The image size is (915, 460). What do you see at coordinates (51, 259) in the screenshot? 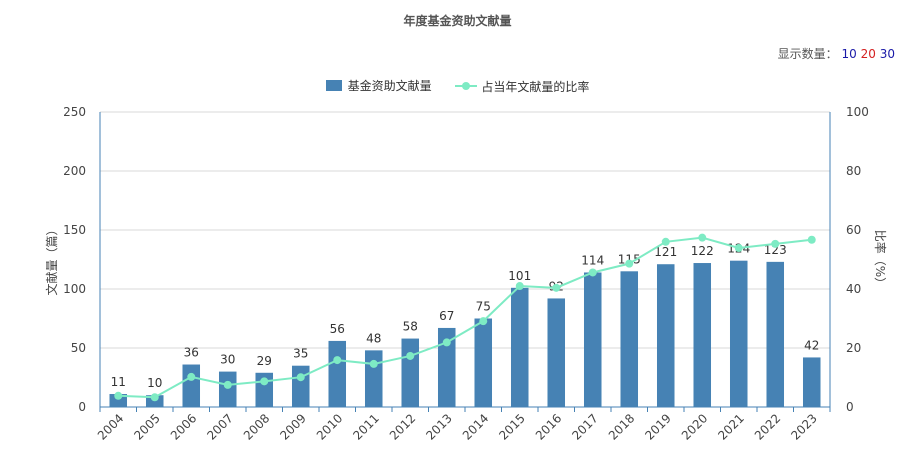
I see `y-axis-title: 文献量（篇）` at bounding box center [51, 259].